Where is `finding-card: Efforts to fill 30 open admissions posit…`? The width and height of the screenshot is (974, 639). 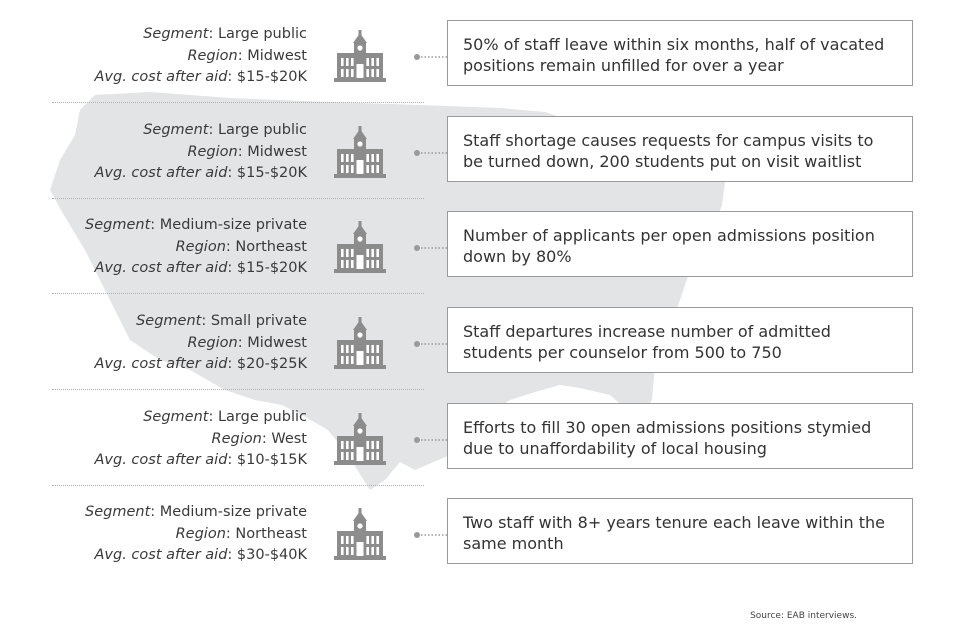
finding-card: Efforts to fill 30 open admissions posit… is located at coordinates (680, 436).